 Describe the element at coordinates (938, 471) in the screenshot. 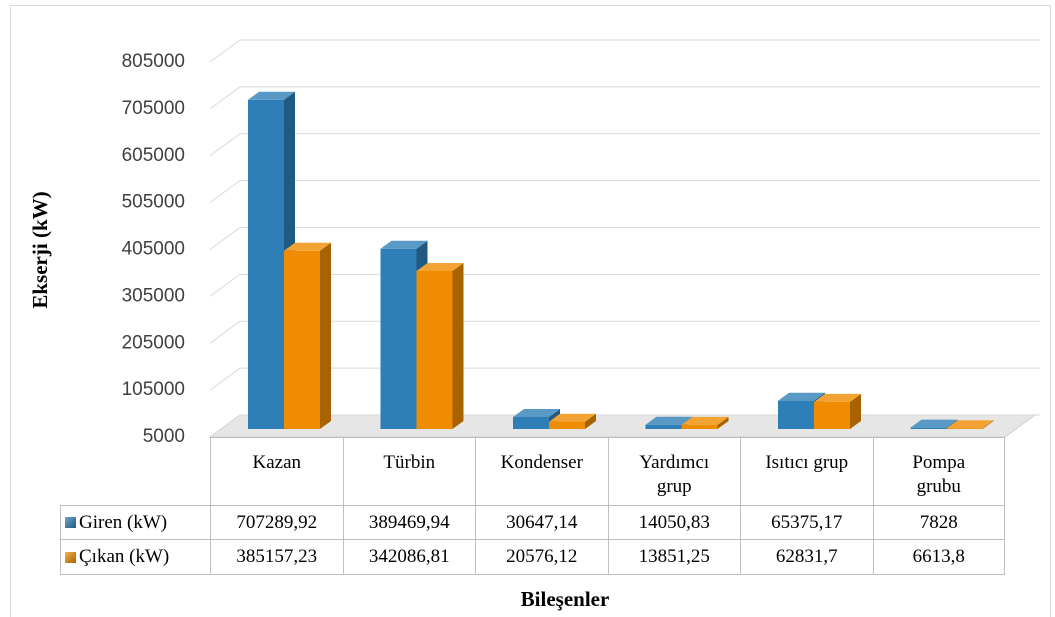

I see `category-label: Pompa grubu` at that location.